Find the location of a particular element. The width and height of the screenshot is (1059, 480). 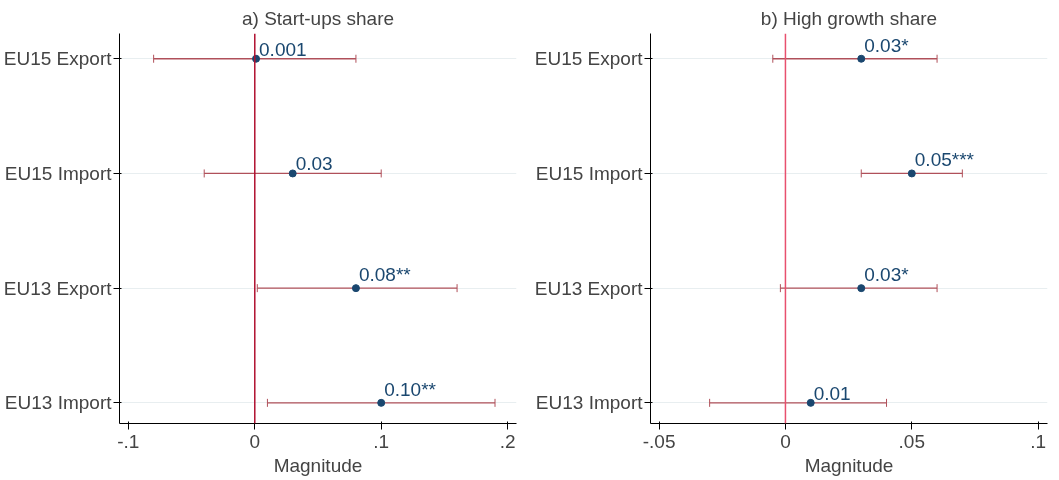

data-label: 0.10** is located at coordinates (410, 389).